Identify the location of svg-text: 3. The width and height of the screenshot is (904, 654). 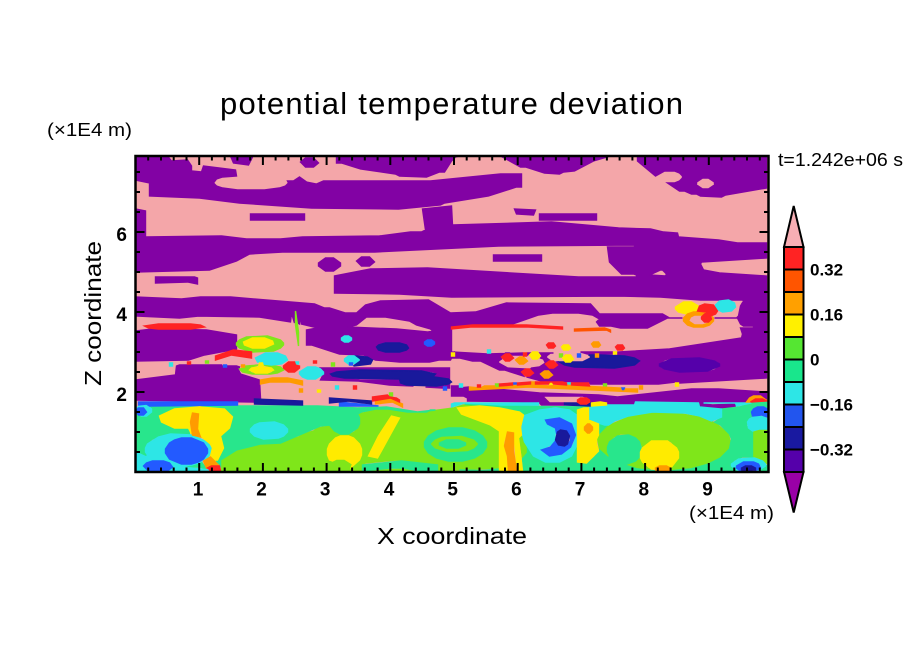
(325, 490).